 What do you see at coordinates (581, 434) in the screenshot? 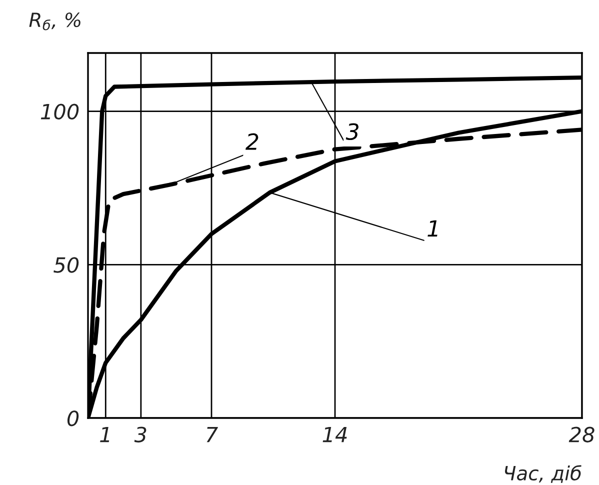
I see `x-tick-label: 28` at bounding box center [581, 434].